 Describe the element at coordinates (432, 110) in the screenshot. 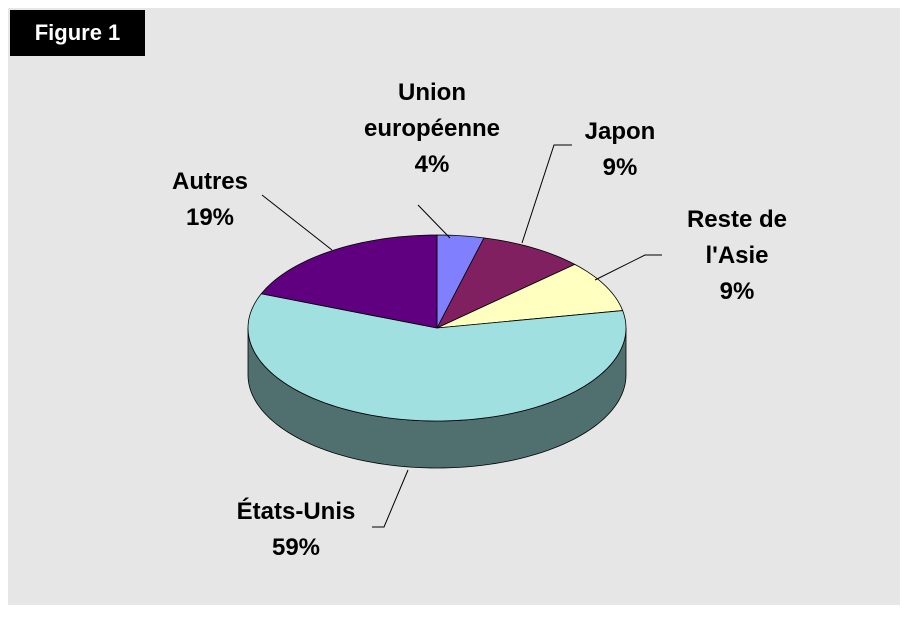

I see `category-label: Union européenne` at that location.